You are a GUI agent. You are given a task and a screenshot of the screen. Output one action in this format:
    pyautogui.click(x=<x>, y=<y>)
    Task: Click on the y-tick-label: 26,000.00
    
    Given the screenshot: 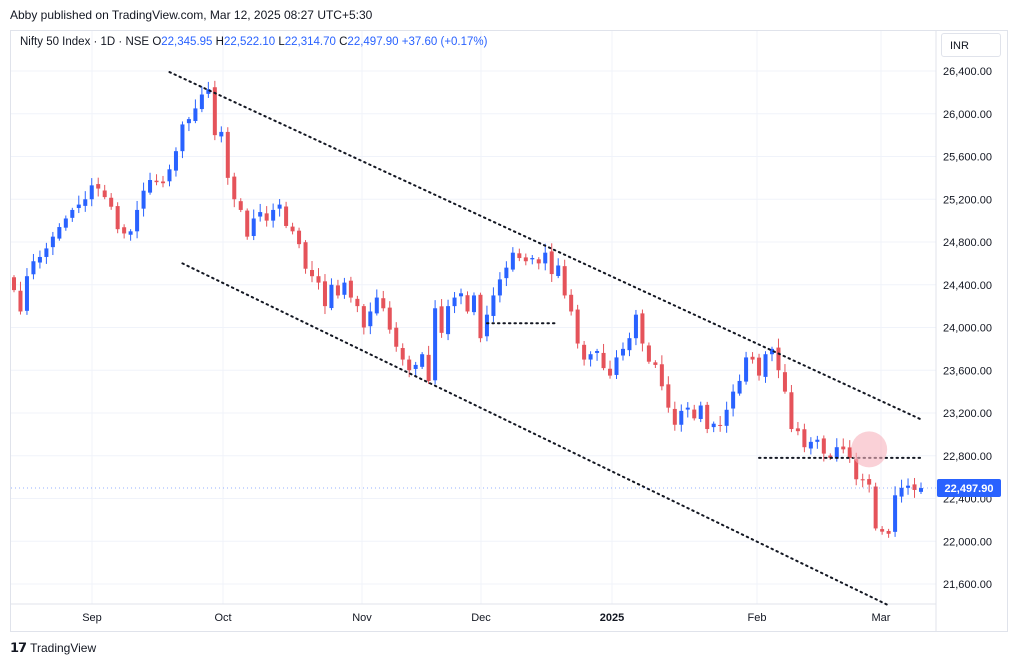 What is the action you would take?
    pyautogui.click(x=967, y=115)
    